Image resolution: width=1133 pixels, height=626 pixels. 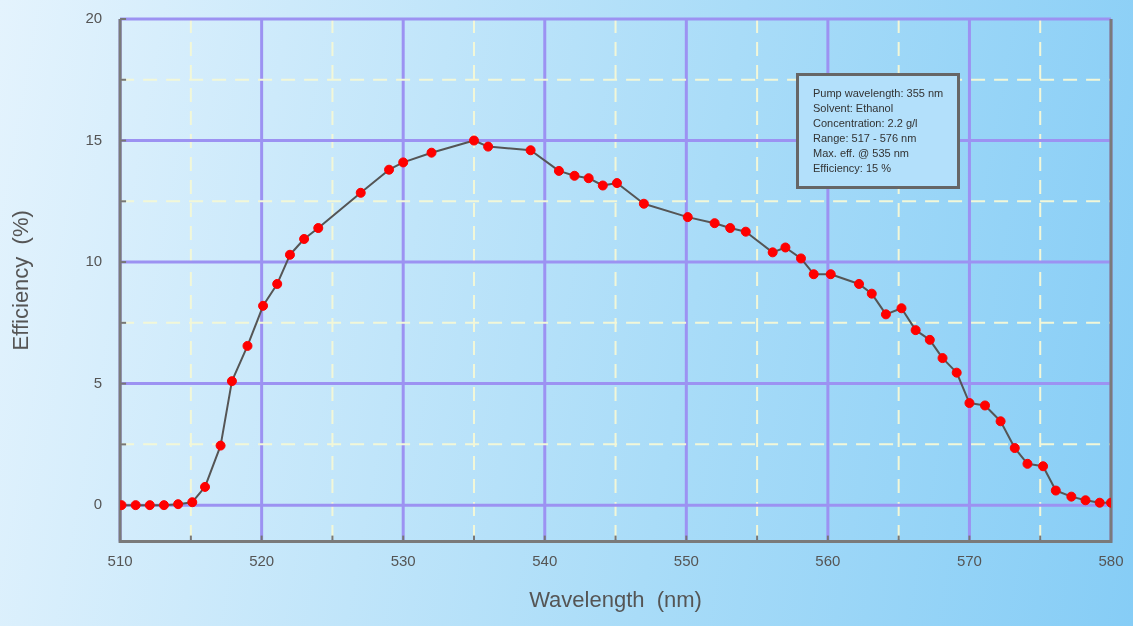 What do you see at coordinates (94, 261) in the screenshot?
I see `y-tick-label: 10` at bounding box center [94, 261].